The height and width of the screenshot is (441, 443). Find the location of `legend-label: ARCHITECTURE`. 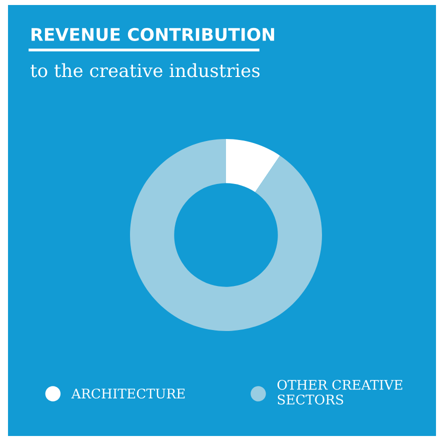

legend-label: ARCHITECTURE is located at coordinates (128, 393).